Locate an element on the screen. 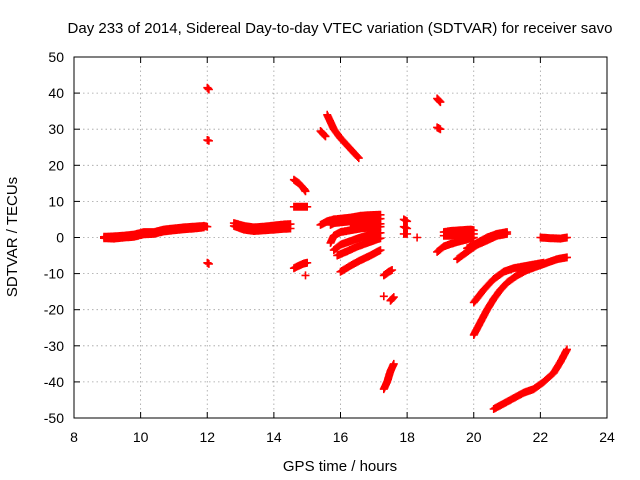  series-s13 is located at coordinates (343, 136).